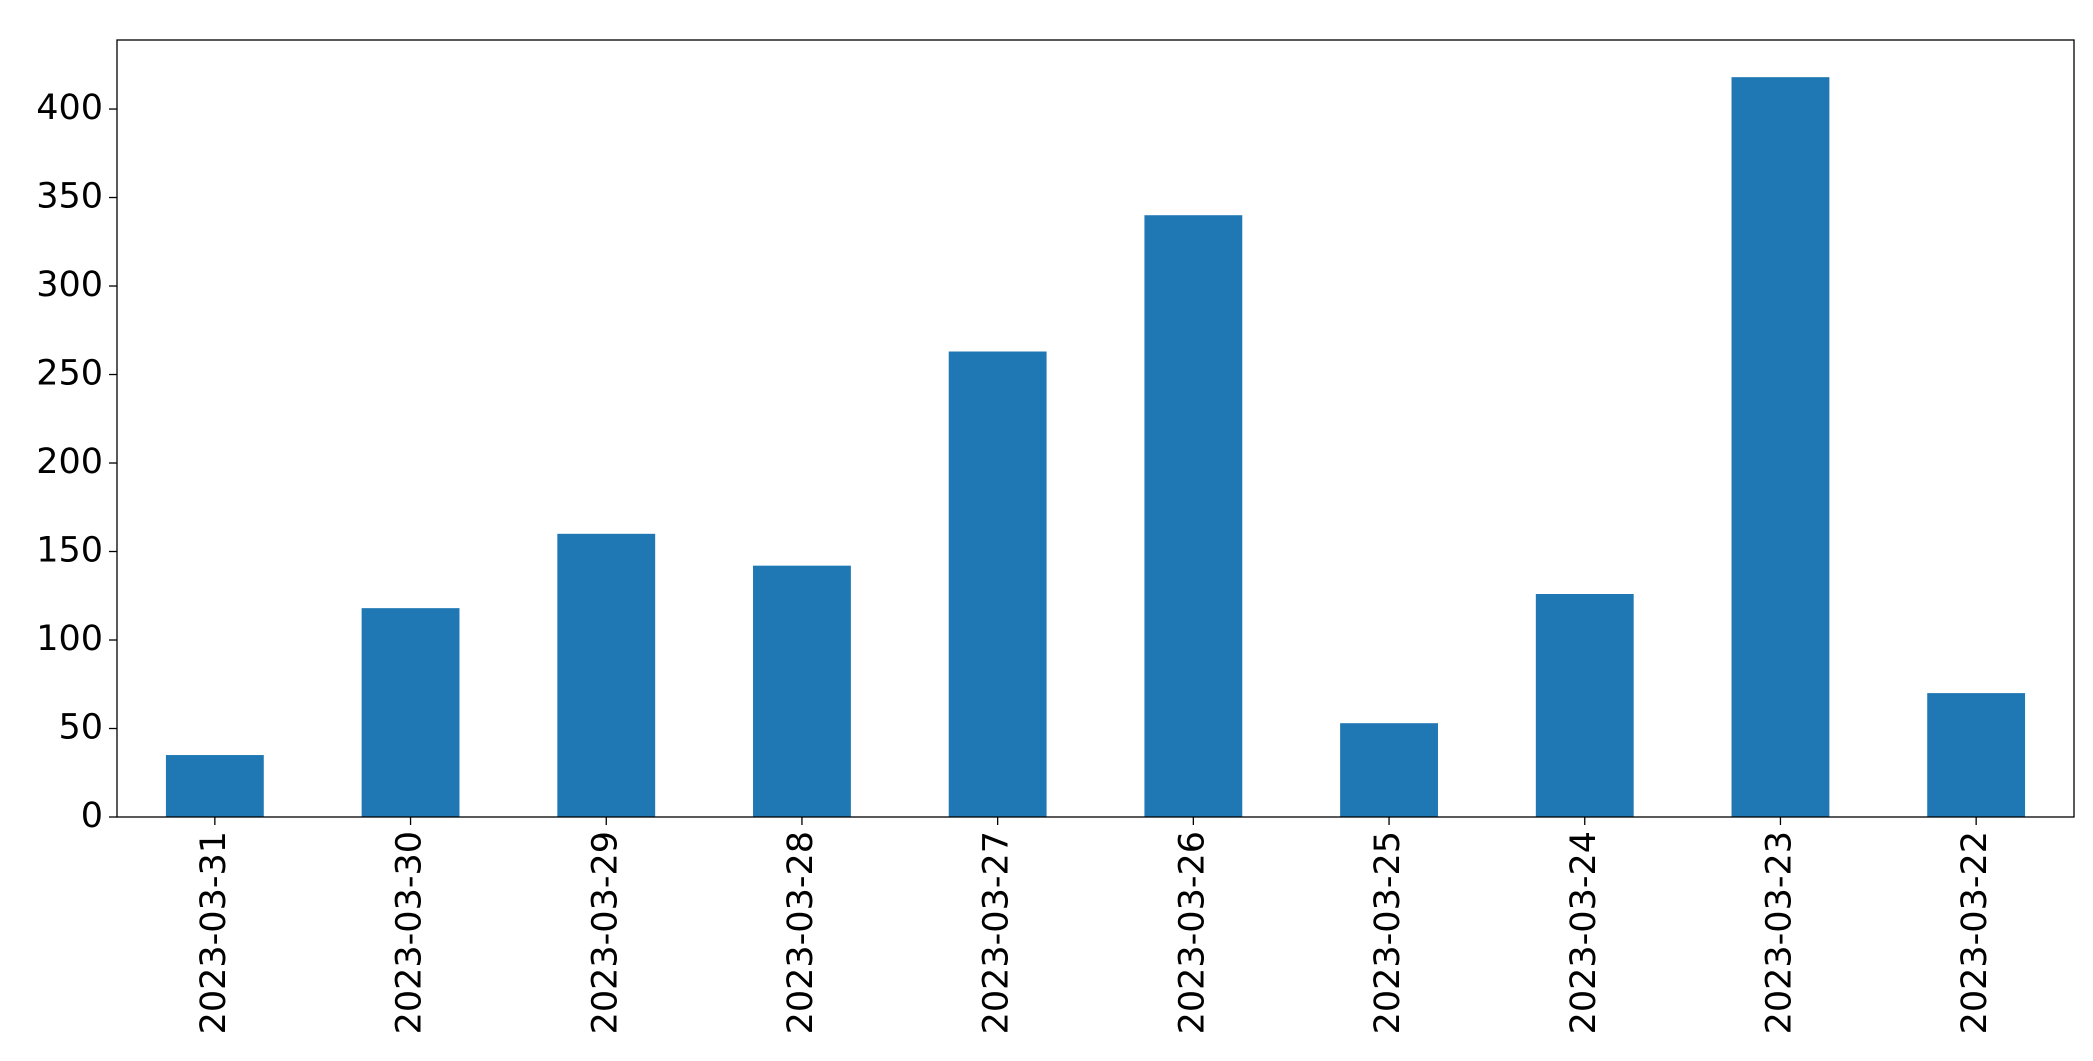 The width and height of the screenshot is (2093, 1061). I want to click on y-tick-label: 350, so click(69, 197).